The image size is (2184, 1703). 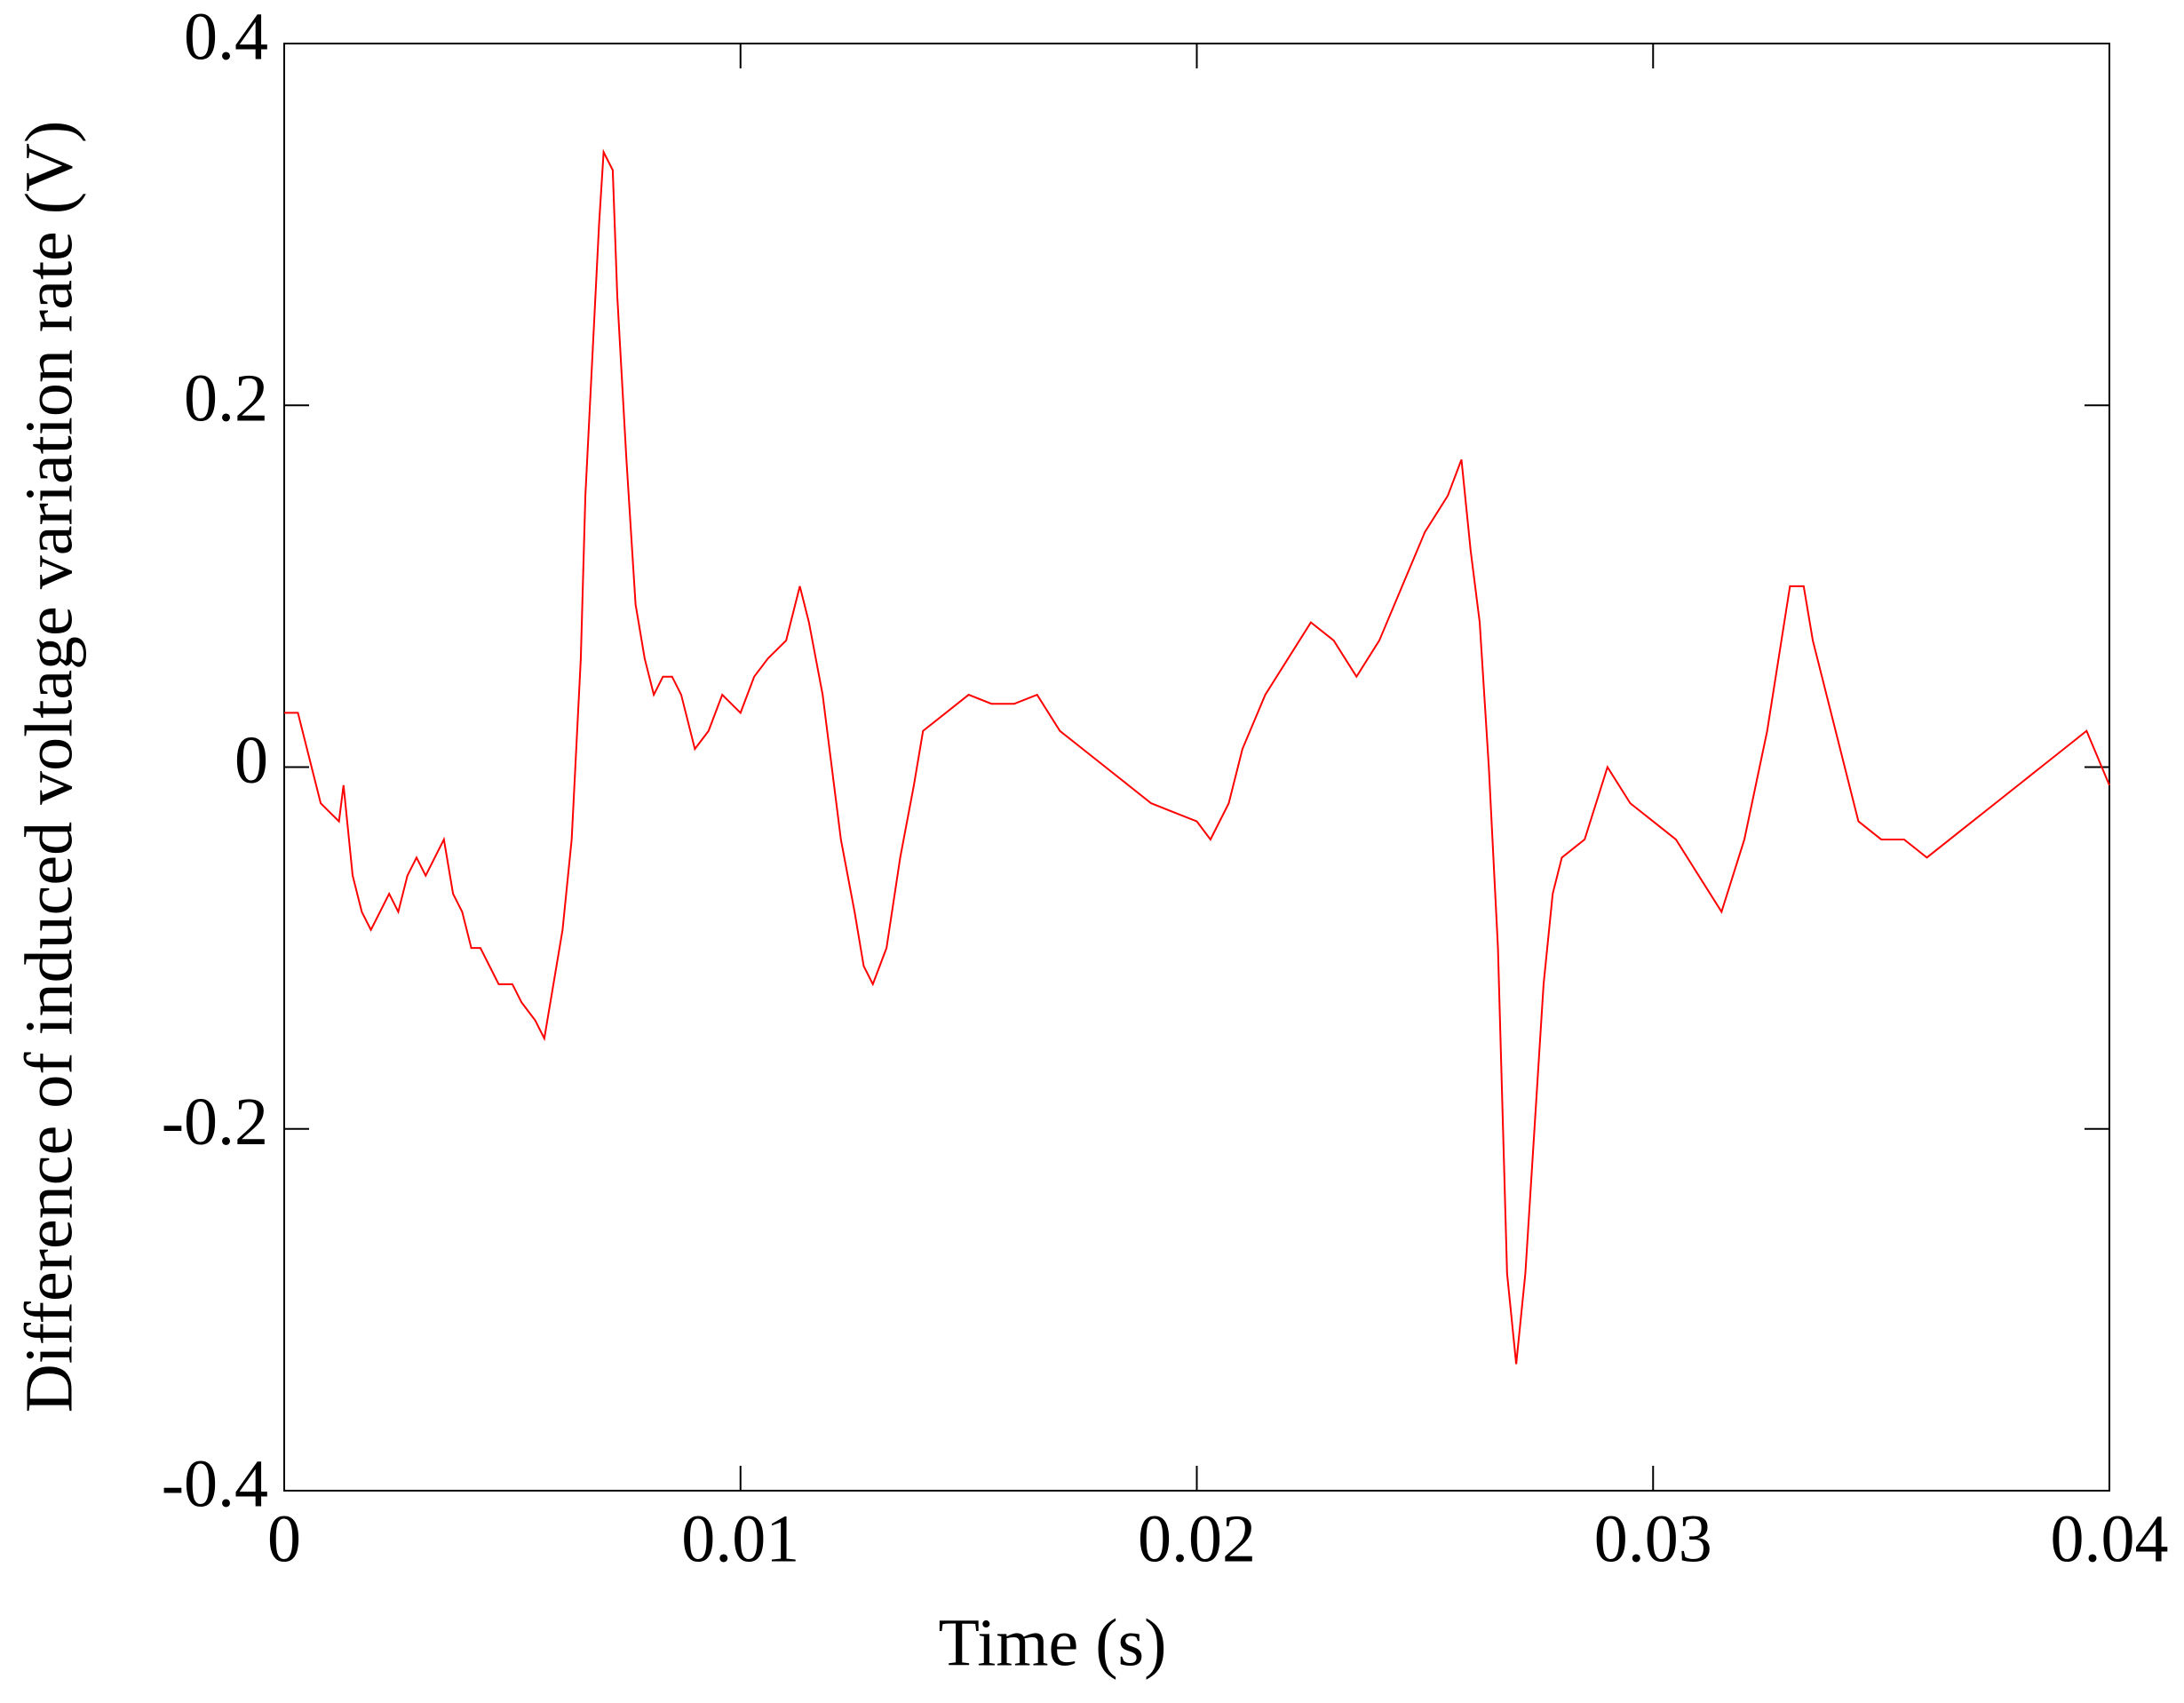 What do you see at coordinates (740, 1539) in the screenshot?
I see `x-tick-label: 0.01` at bounding box center [740, 1539].